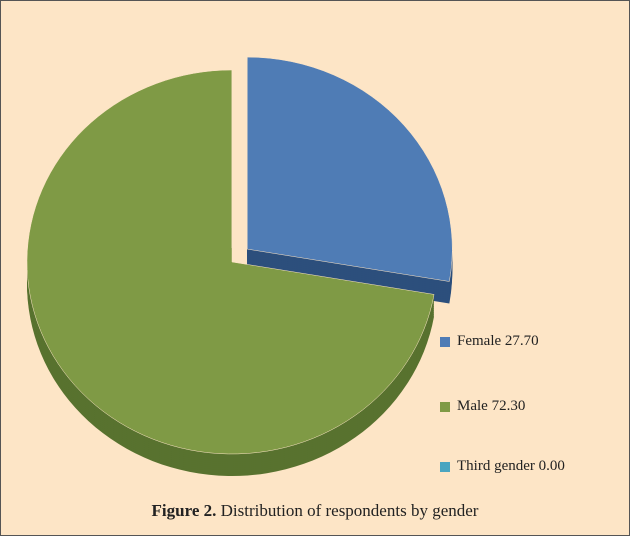 The image size is (630, 536). I want to click on legend-label: Male 72.30, so click(491, 406).